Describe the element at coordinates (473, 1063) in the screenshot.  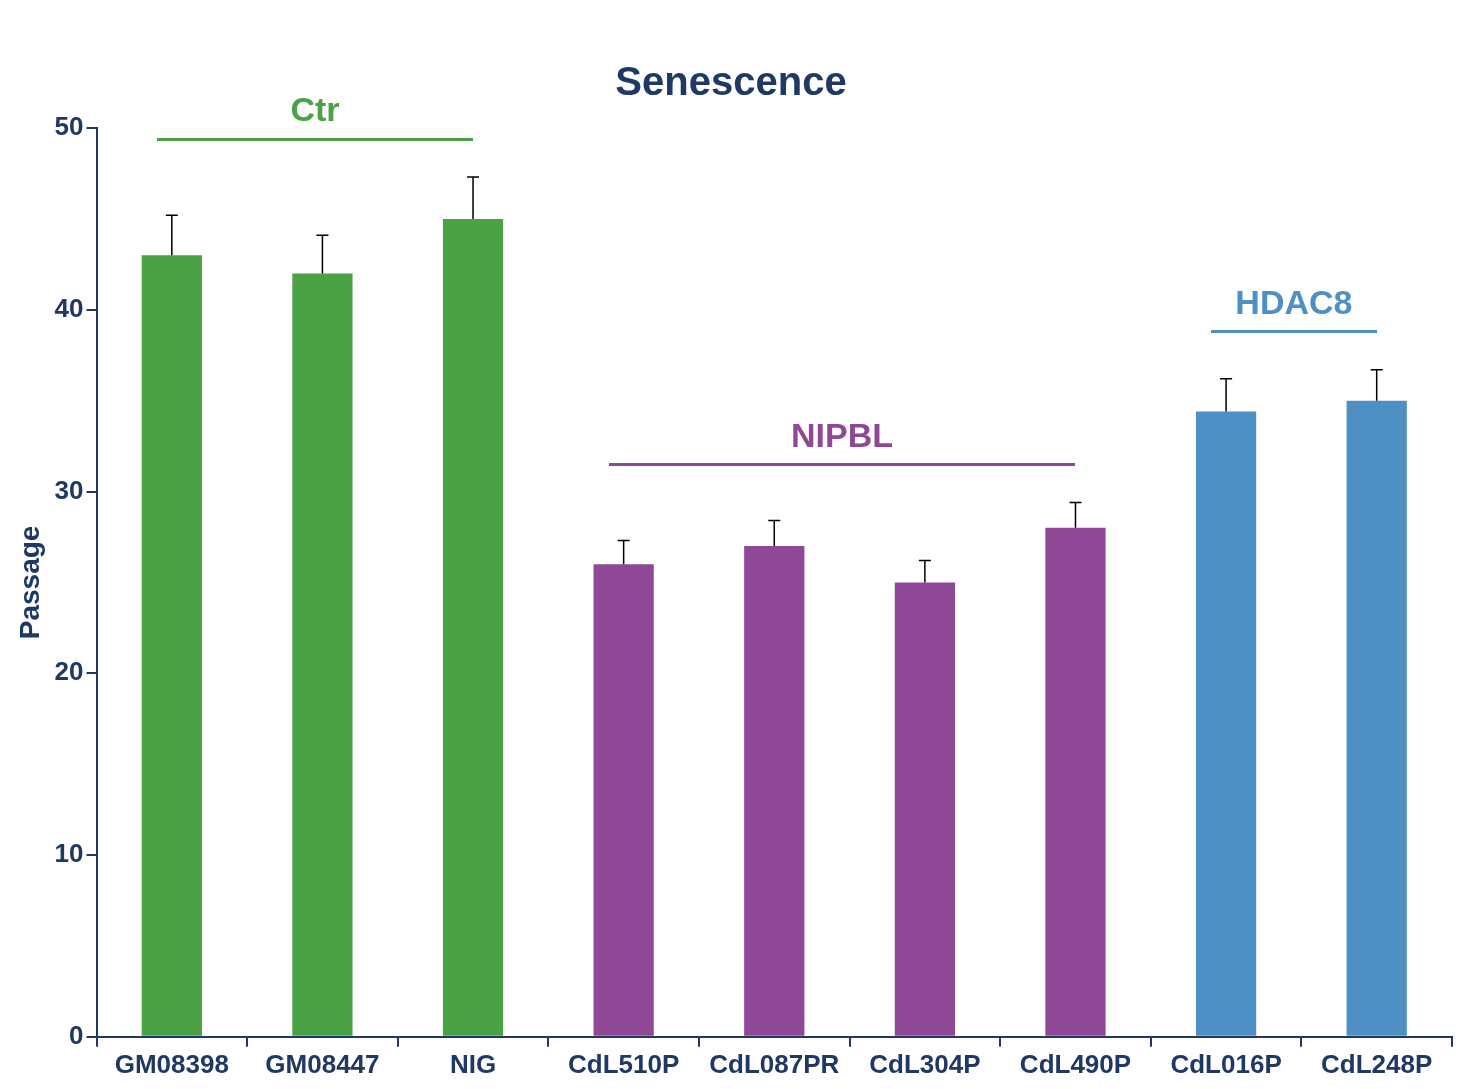
I see `x-tick-label: NIG` at that location.